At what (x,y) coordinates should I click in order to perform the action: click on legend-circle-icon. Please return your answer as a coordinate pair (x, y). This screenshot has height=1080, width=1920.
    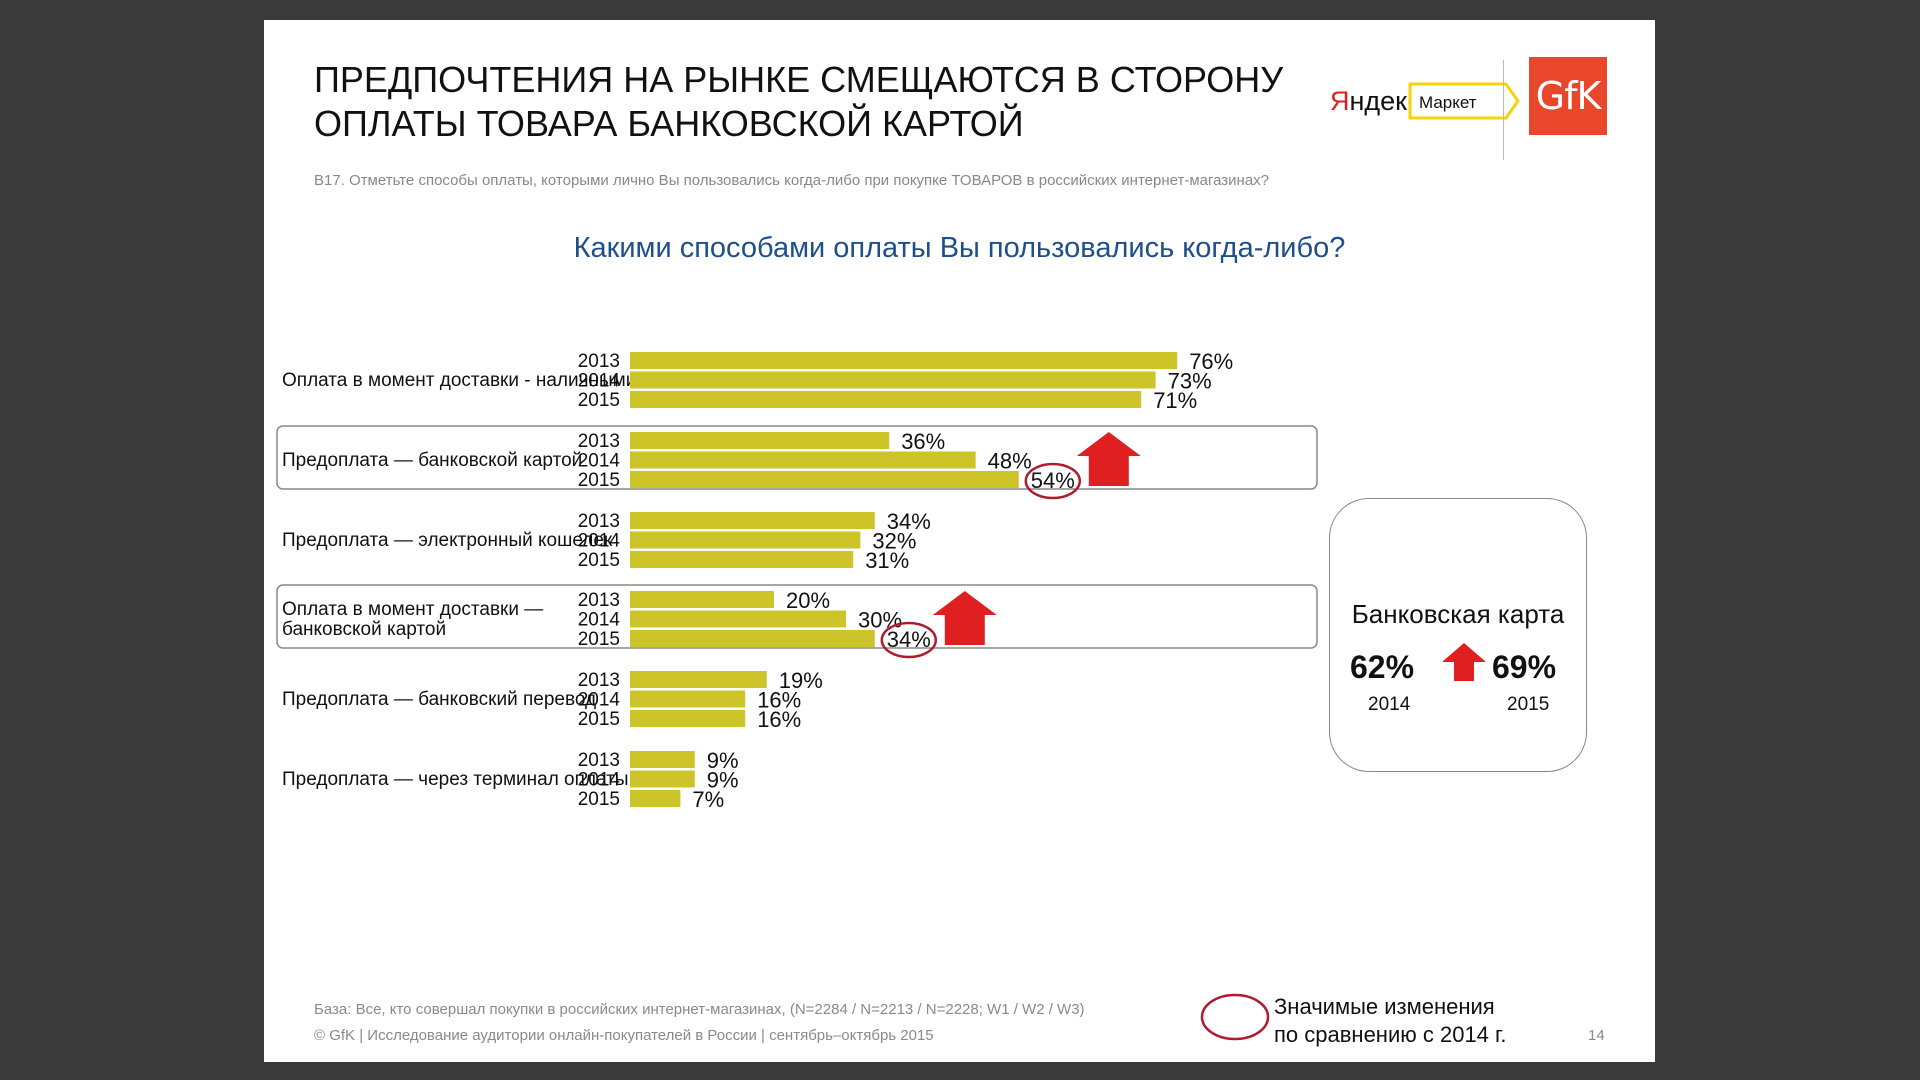
    Looking at the image, I should click on (1235, 1017).